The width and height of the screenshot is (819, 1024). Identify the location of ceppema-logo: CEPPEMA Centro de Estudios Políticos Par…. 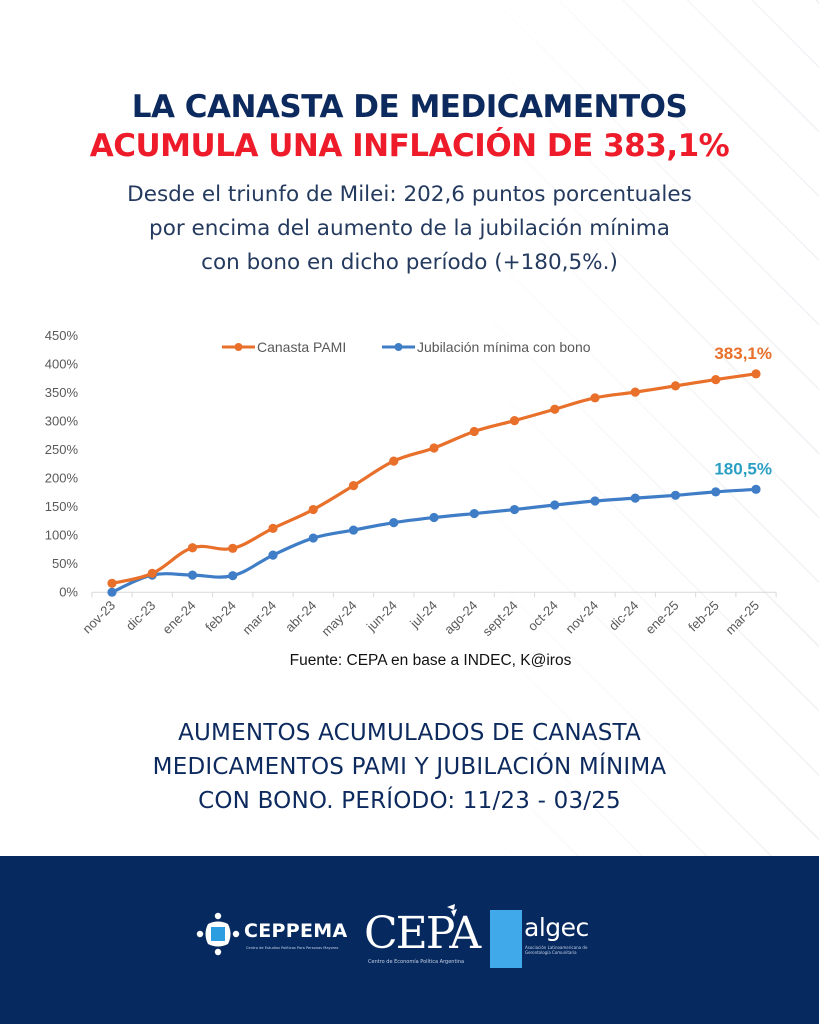
(276, 935).